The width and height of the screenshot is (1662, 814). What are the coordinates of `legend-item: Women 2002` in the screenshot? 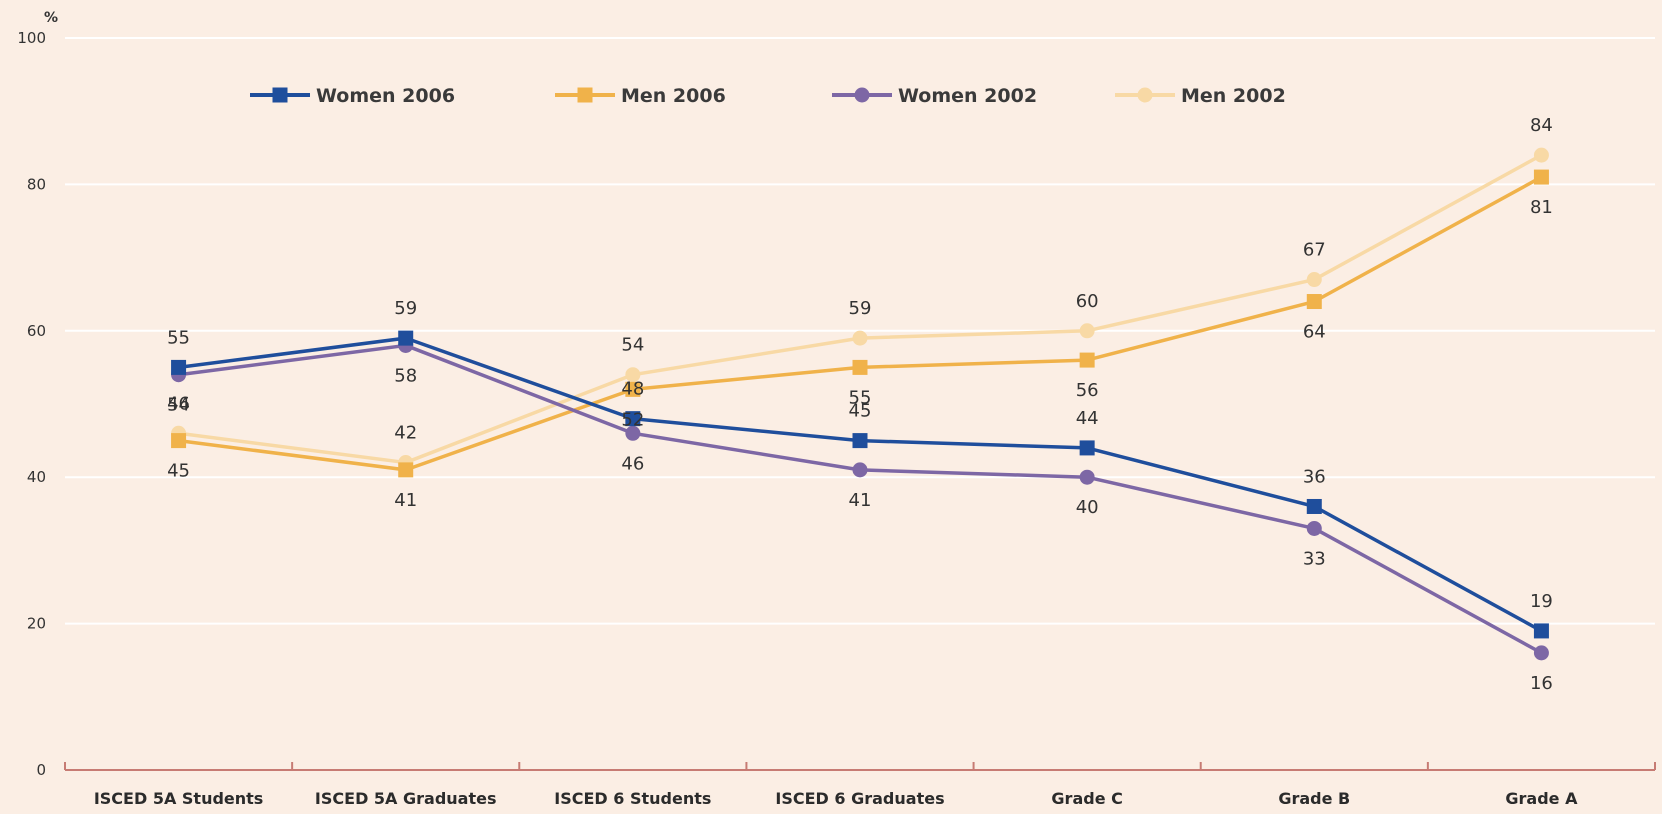 It's located at (934, 96).